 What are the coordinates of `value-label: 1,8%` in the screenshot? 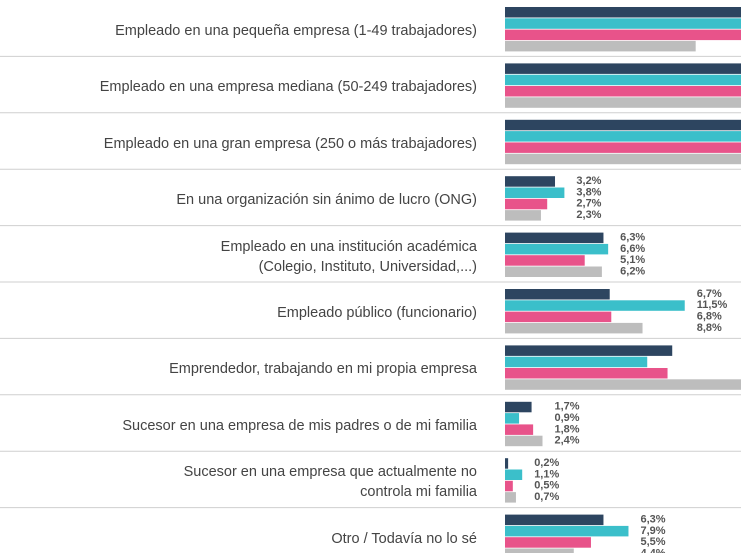 It's located at (567, 429).